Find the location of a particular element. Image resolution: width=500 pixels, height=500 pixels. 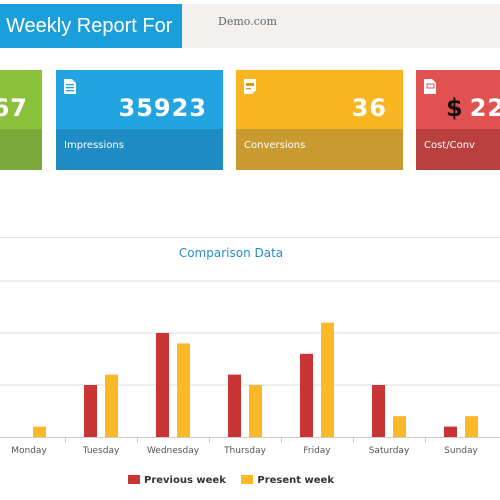

x-tick-label-friday: Friday is located at coordinates (317, 451).